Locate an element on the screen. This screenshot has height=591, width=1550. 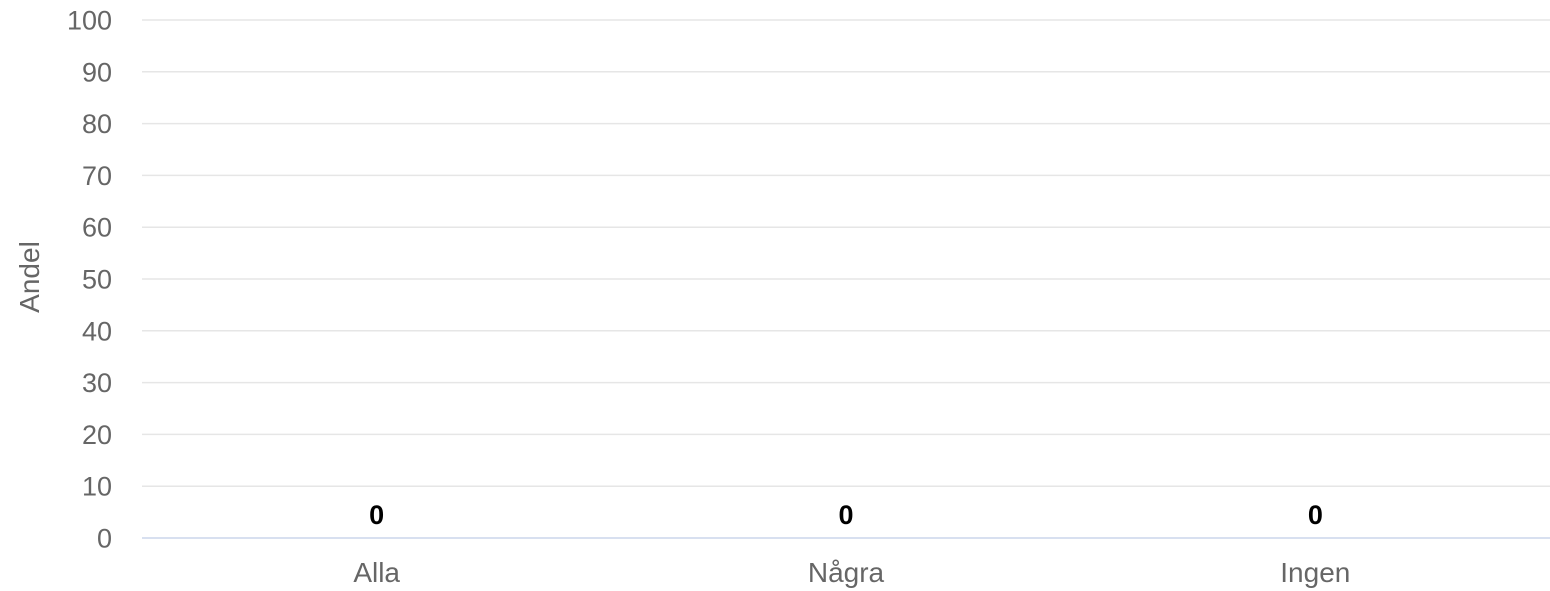
x-category-label: Några is located at coordinates (846, 572).